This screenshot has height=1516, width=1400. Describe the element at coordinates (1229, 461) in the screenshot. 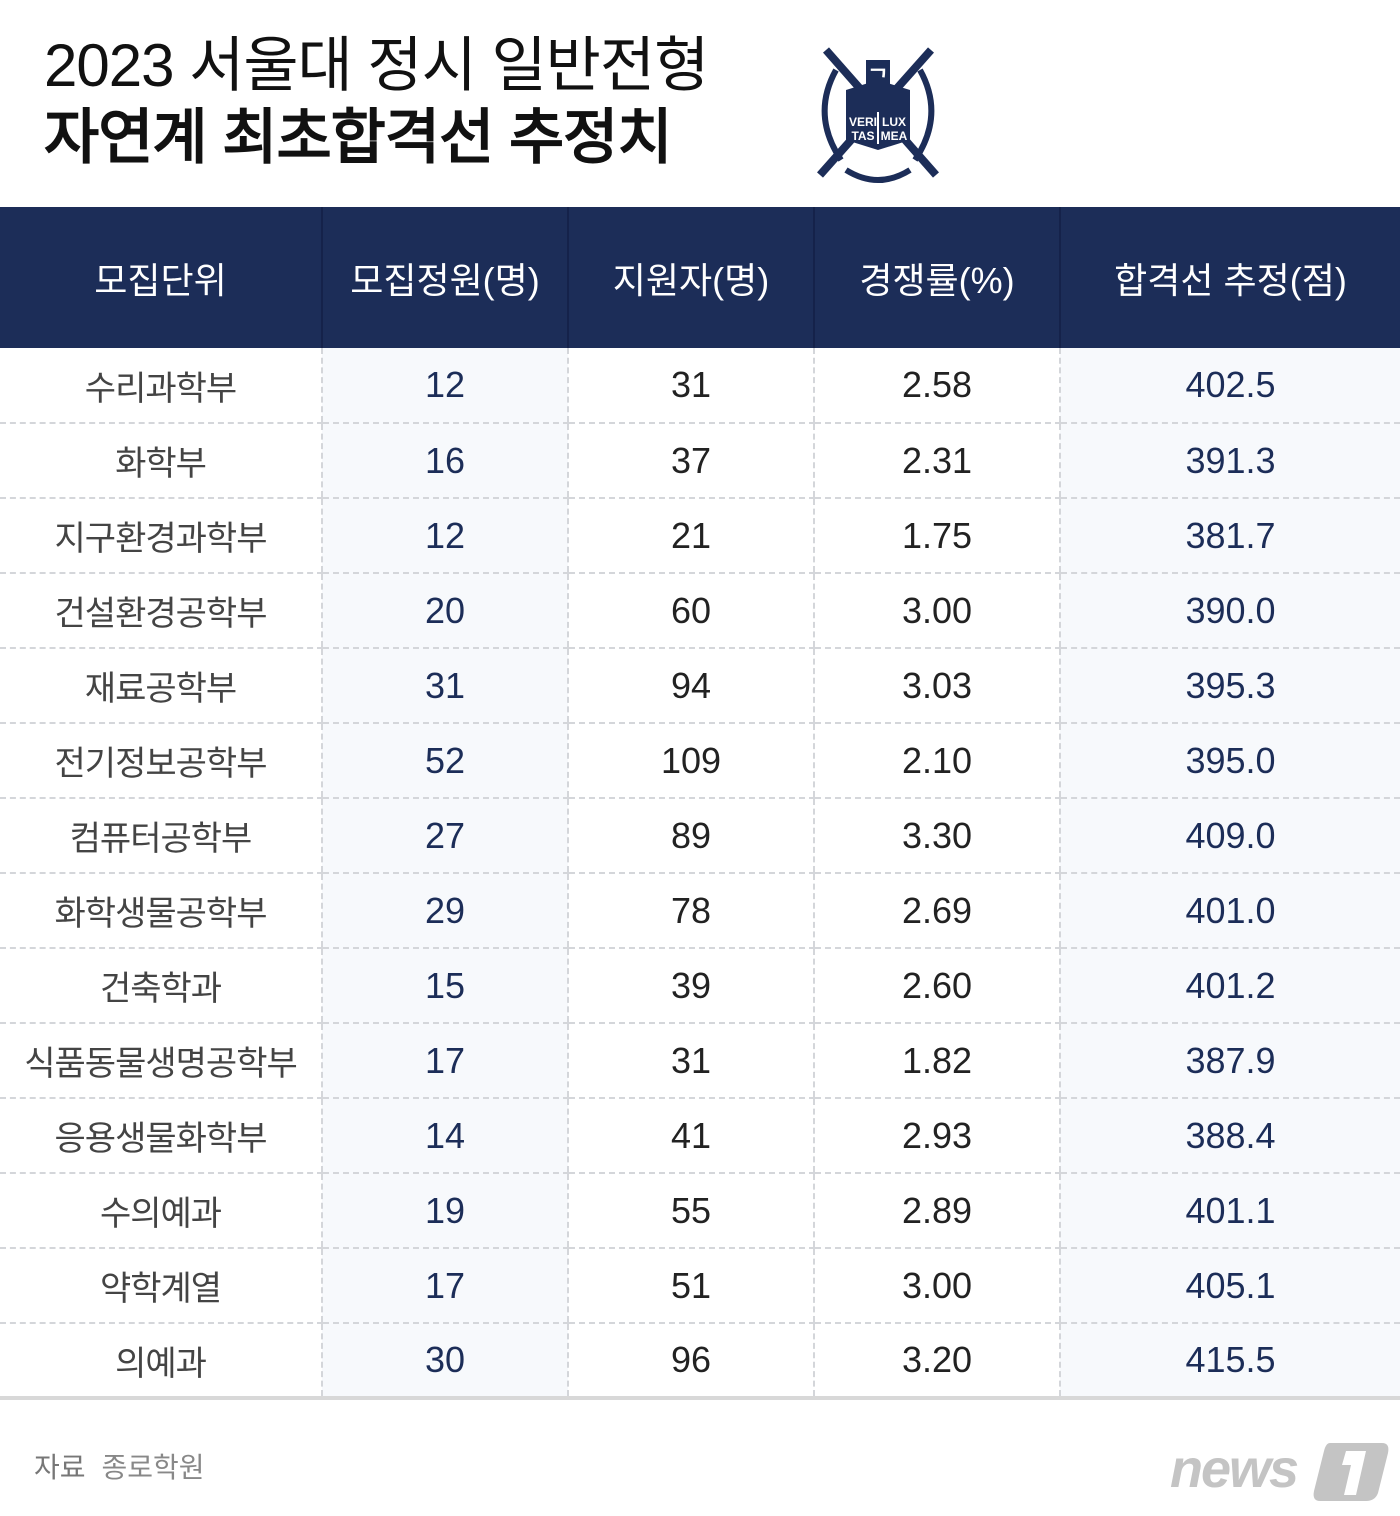

I see `cutoff-score-cell: 391.3` at that location.